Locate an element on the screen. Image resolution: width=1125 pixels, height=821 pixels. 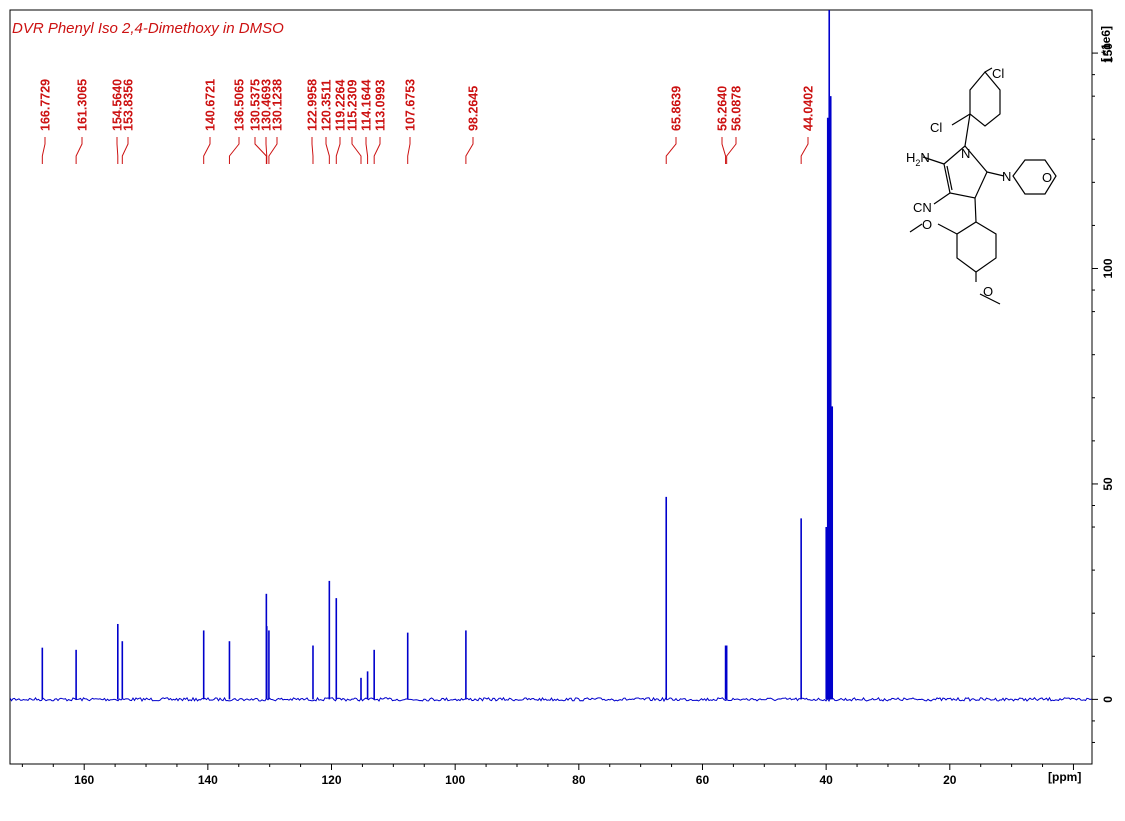
peak-label: 114.1644 is located at coordinates (367, 105).